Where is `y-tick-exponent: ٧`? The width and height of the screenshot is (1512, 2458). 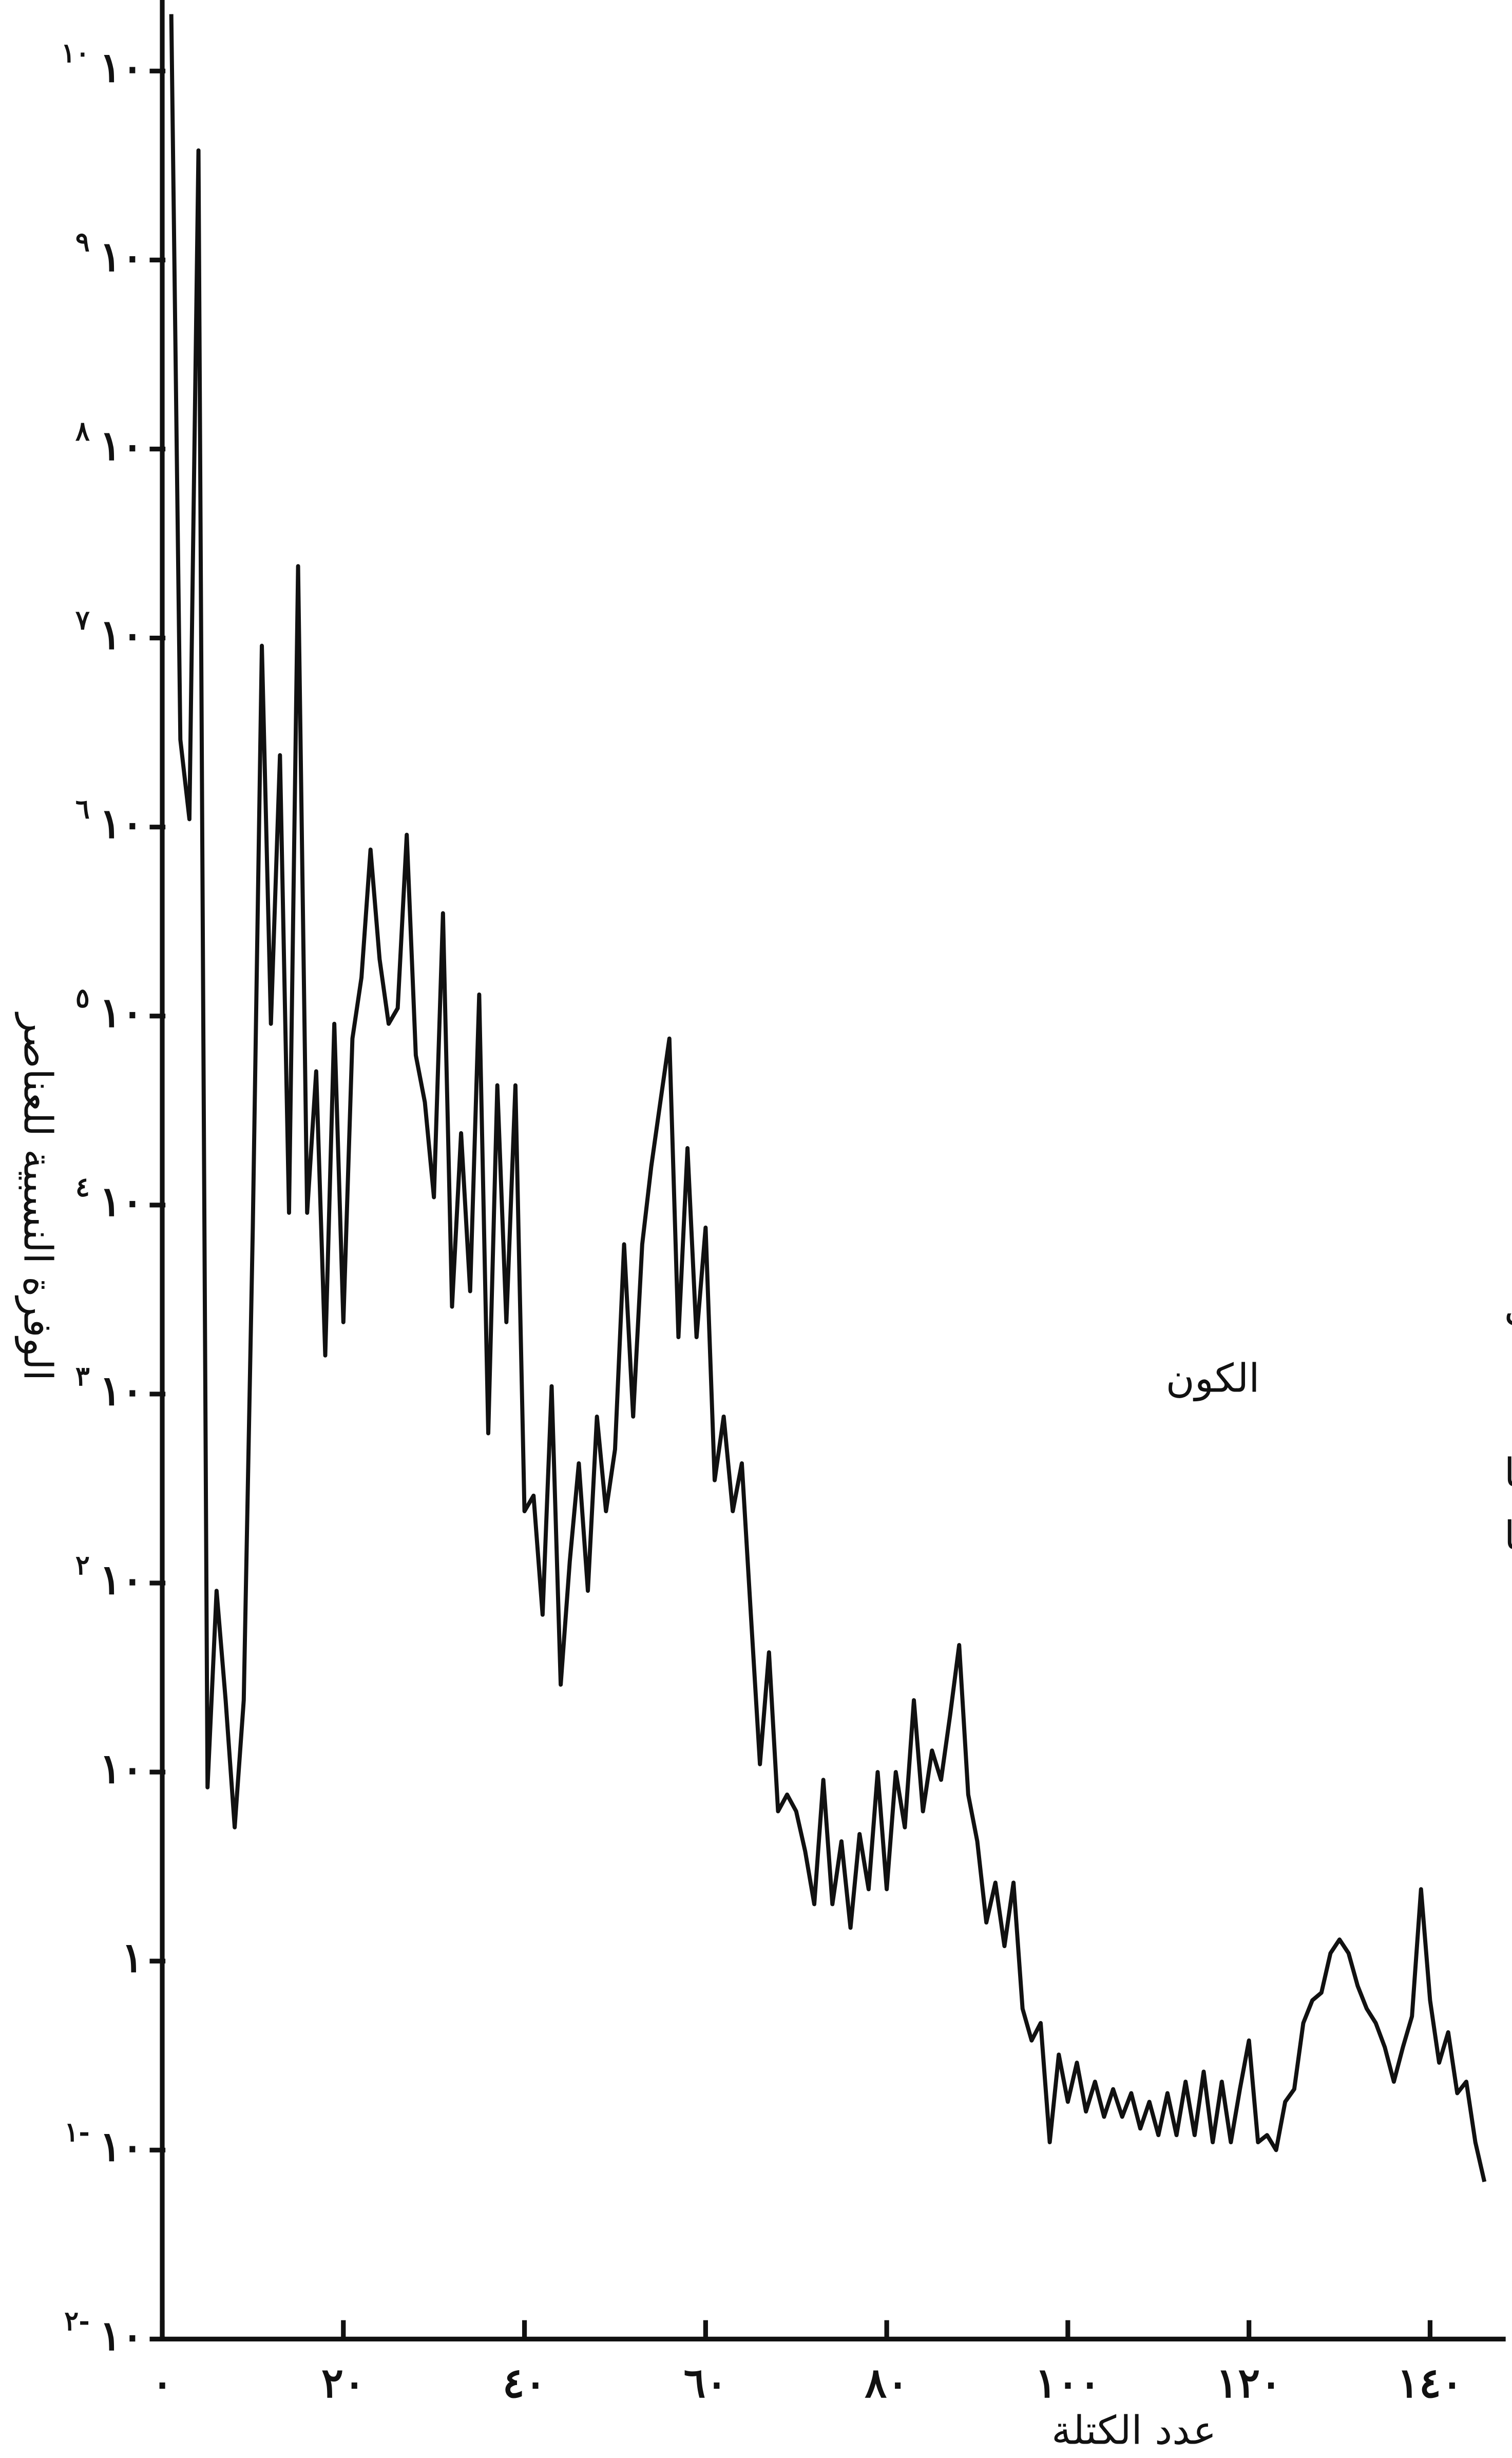 y-tick-exponent: ٧ is located at coordinates (83, 620).